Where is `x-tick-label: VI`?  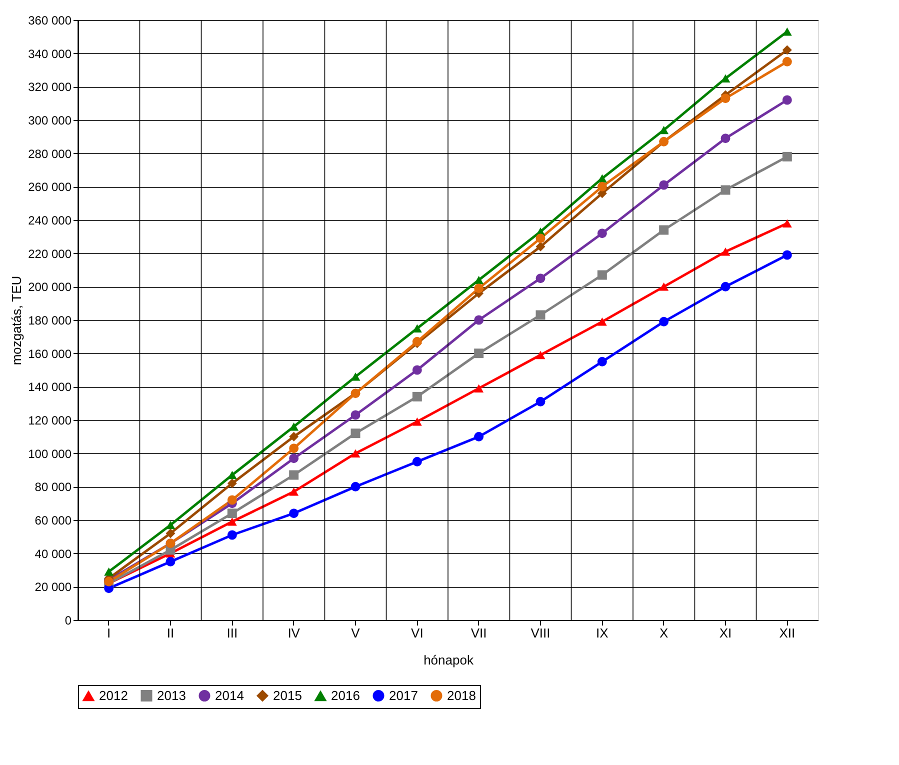 x-tick-label: VI is located at coordinates (417, 633).